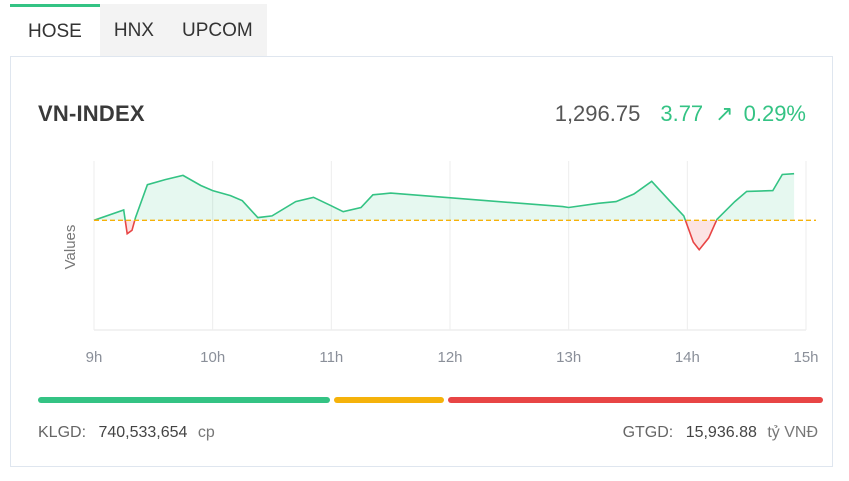  I want to click on x-tick-label: 15h, so click(805, 357).